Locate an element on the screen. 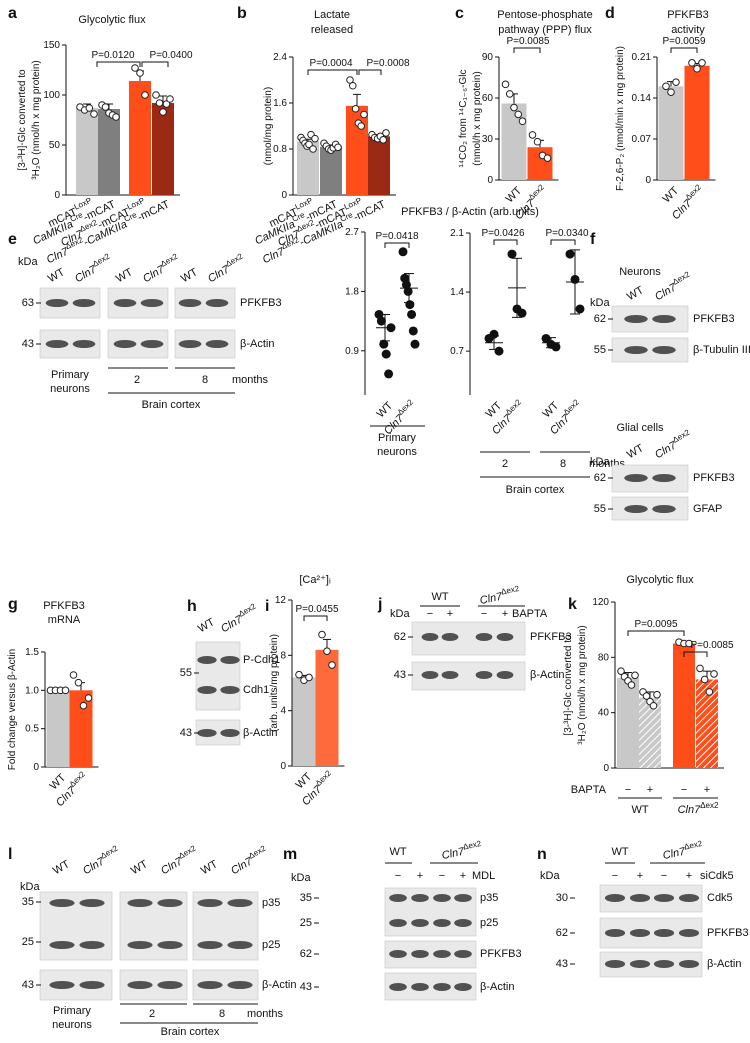 The height and width of the screenshot is (1043, 750). y-tick-label: 150 is located at coordinates (51, 45).